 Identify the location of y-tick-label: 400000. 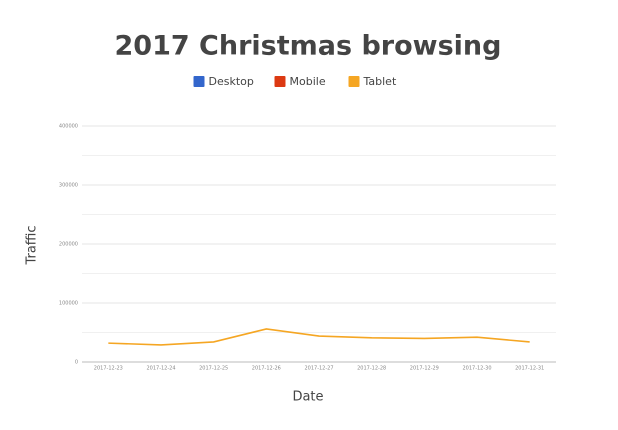
(68, 127).